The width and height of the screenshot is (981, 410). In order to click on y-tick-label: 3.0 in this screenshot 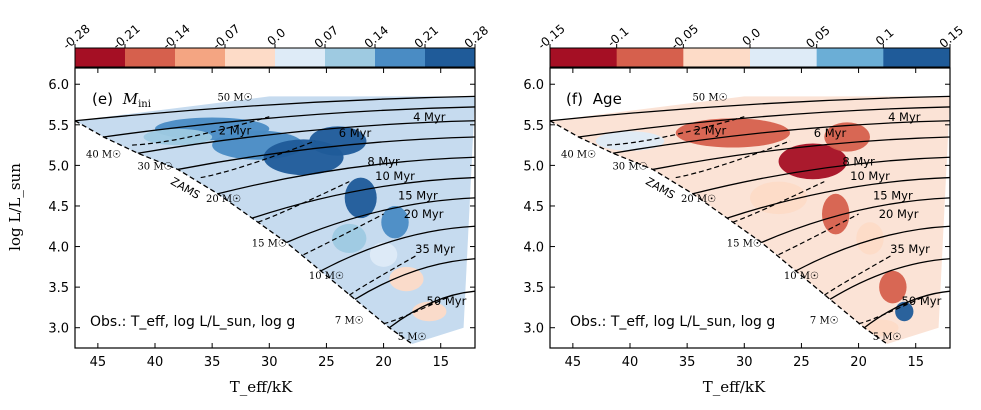, I will do `click(58, 329)`.